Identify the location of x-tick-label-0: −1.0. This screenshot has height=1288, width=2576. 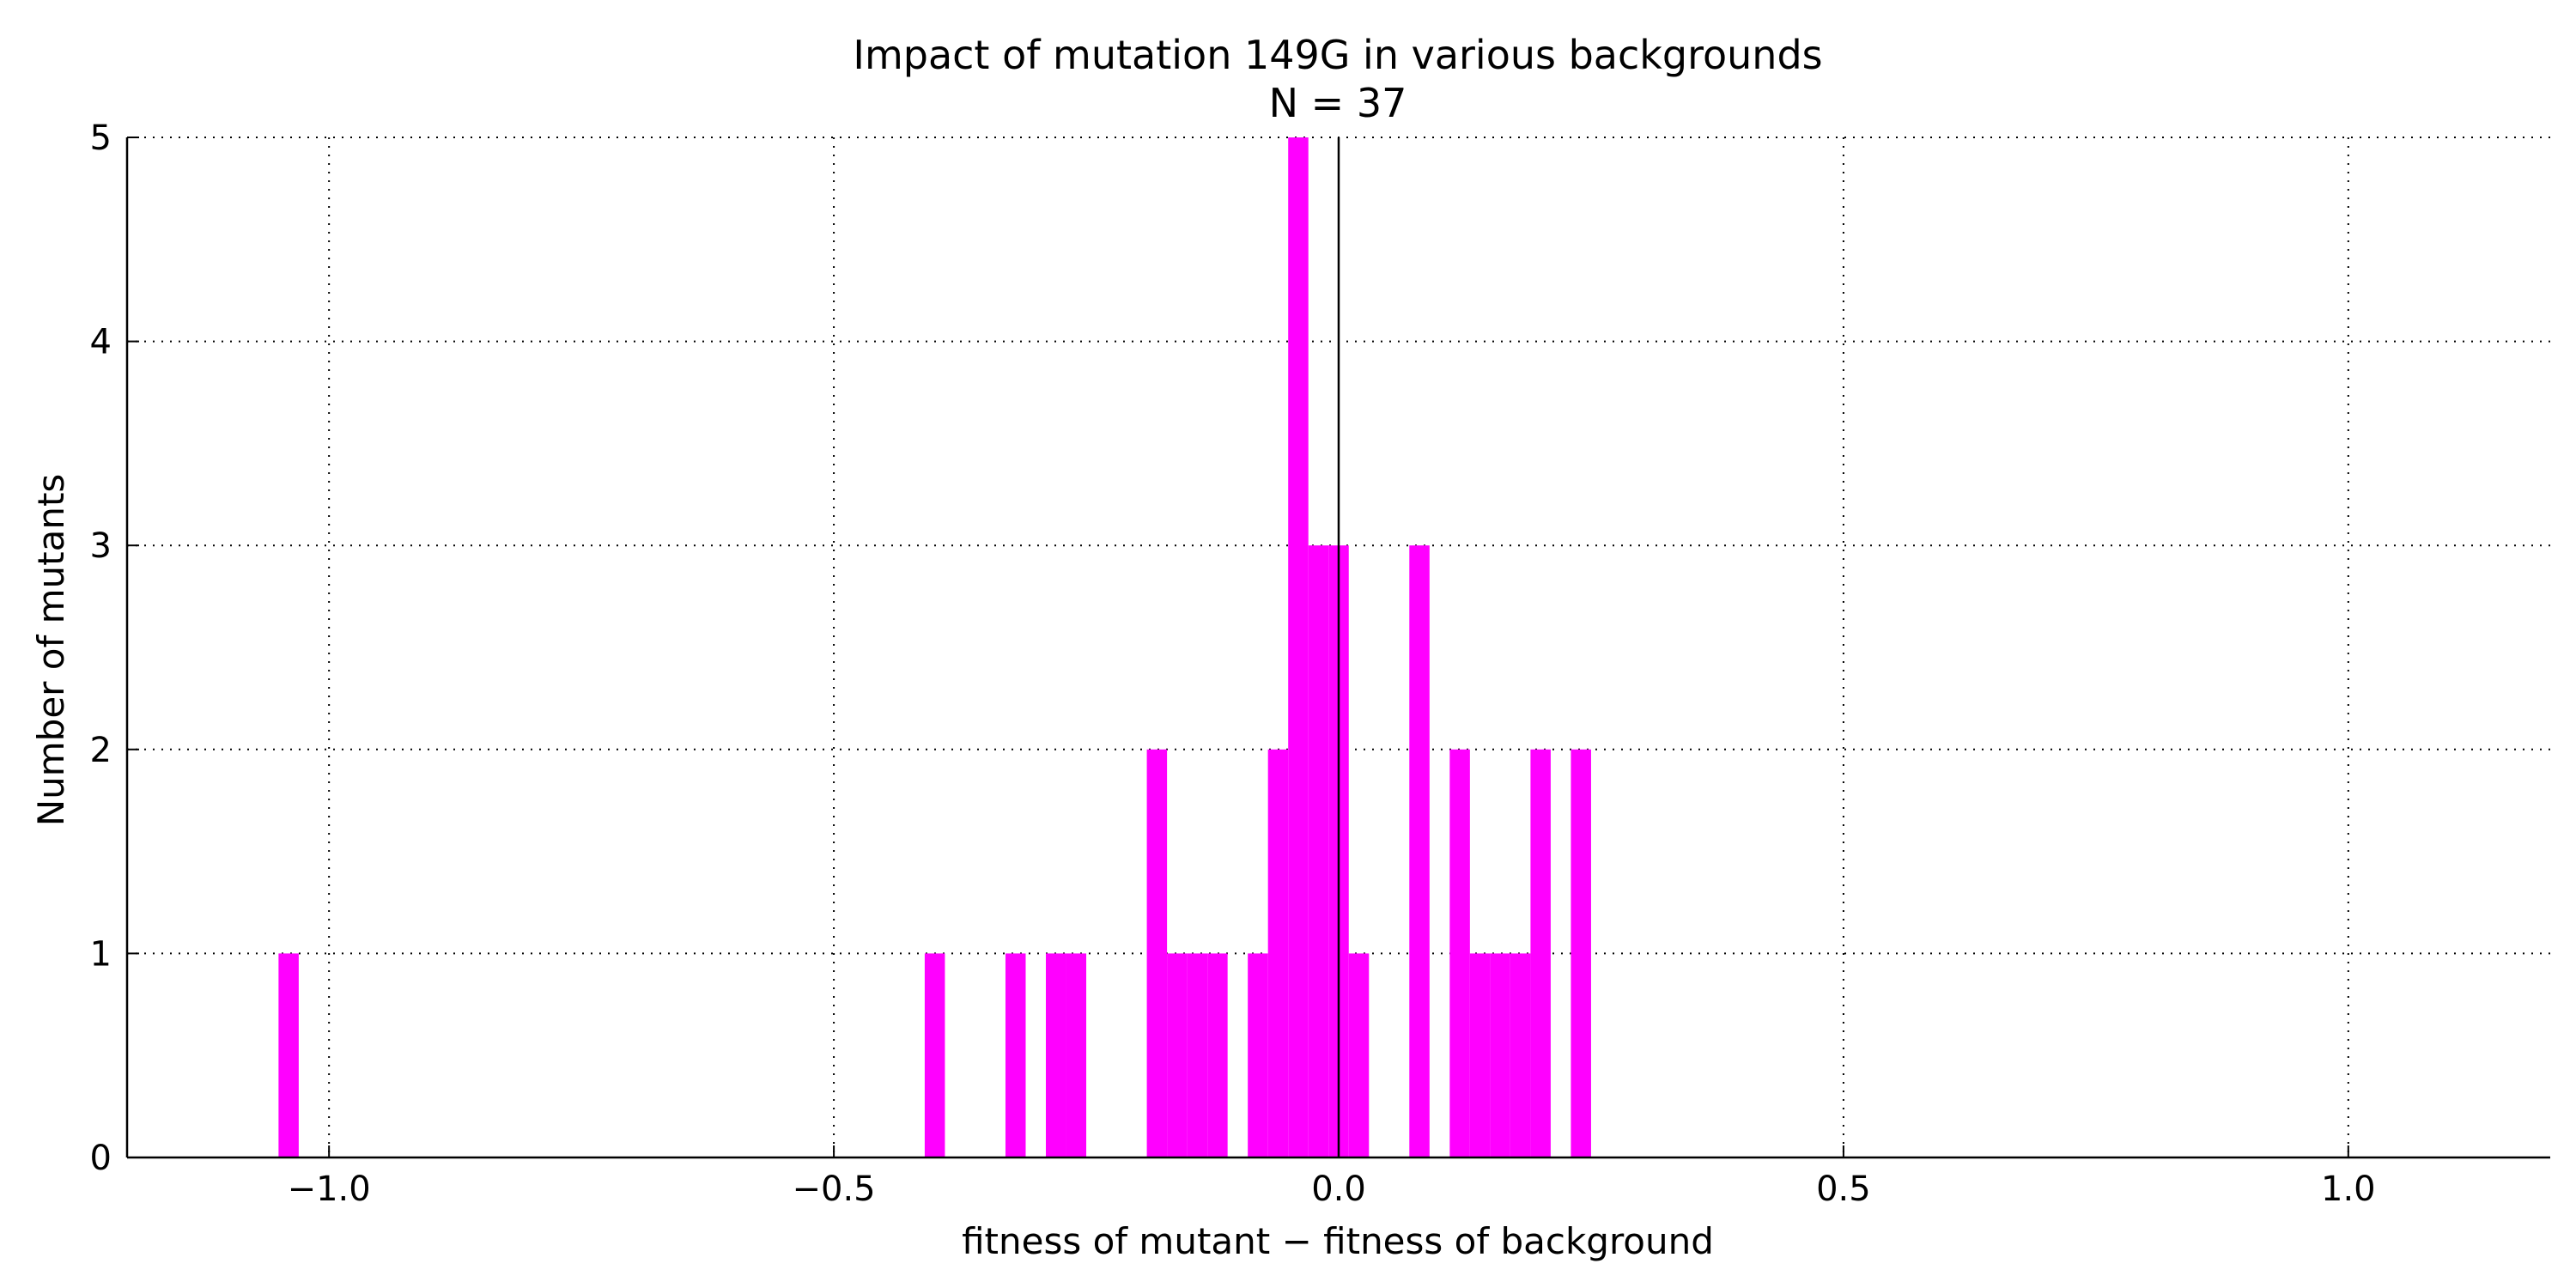
(329, 1189).